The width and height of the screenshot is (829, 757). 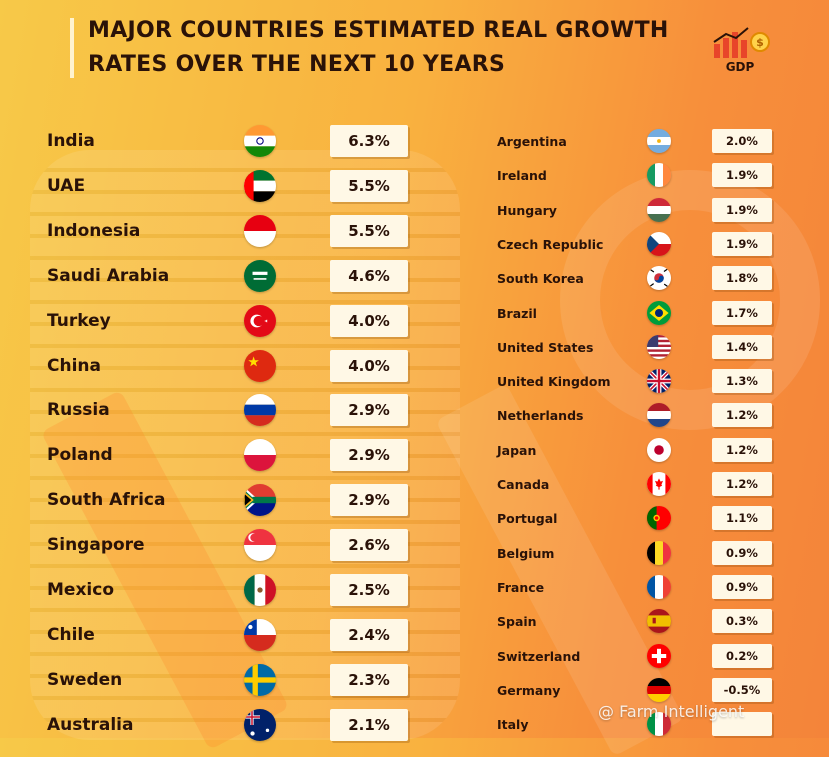 What do you see at coordinates (742, 346) in the screenshot?
I see `growth-value-united-states: 1.4%` at bounding box center [742, 346].